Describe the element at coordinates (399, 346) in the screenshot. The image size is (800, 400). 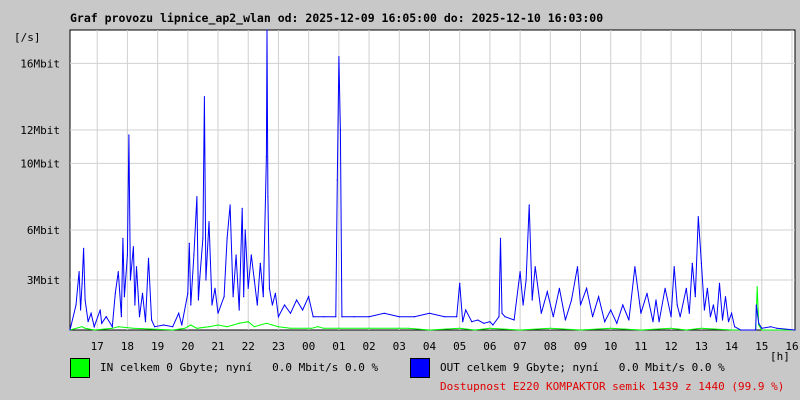
I see `x-tick-label: 03` at that location.